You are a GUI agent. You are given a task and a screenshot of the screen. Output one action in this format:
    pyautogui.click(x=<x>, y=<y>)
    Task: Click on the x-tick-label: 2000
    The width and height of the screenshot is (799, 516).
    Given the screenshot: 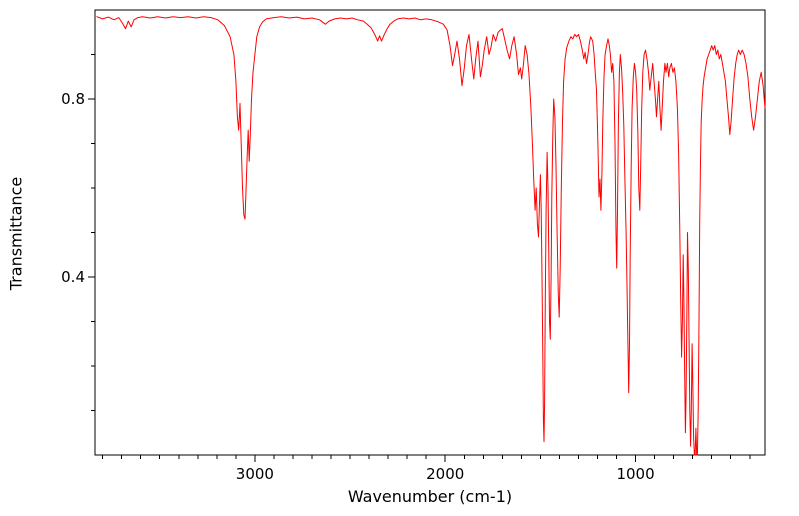 What is the action you would take?
    pyautogui.click(x=445, y=474)
    